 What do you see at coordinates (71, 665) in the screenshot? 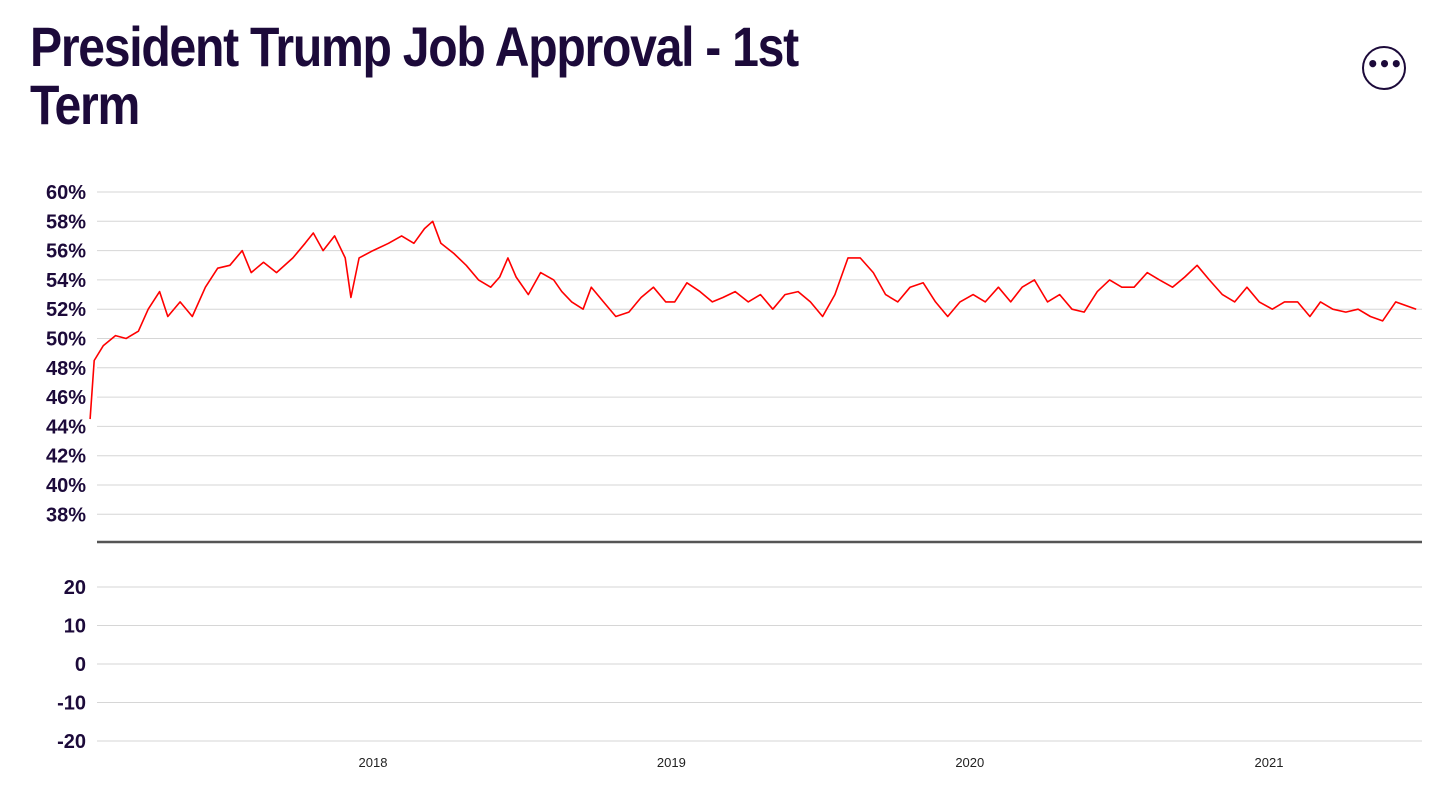
I see `bottom-panel-y-ticks: 20 10 0 -10 -20` at bounding box center [71, 665].